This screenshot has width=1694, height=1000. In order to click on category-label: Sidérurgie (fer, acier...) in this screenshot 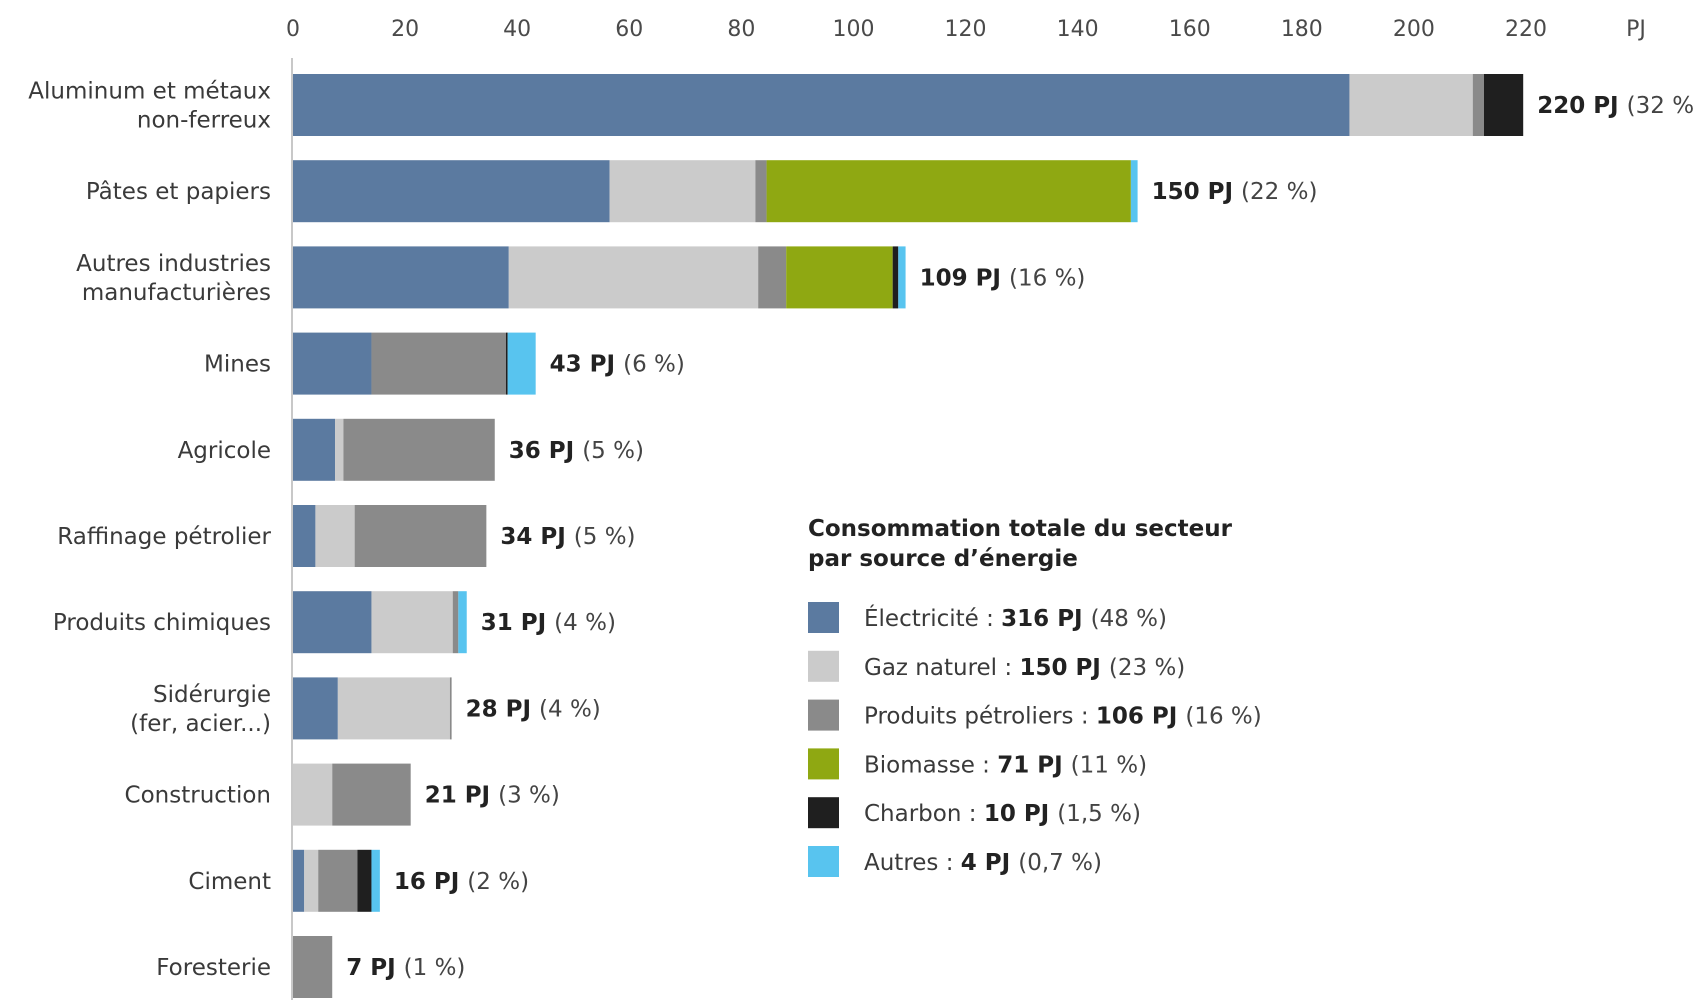, I will do `click(200, 709)`.